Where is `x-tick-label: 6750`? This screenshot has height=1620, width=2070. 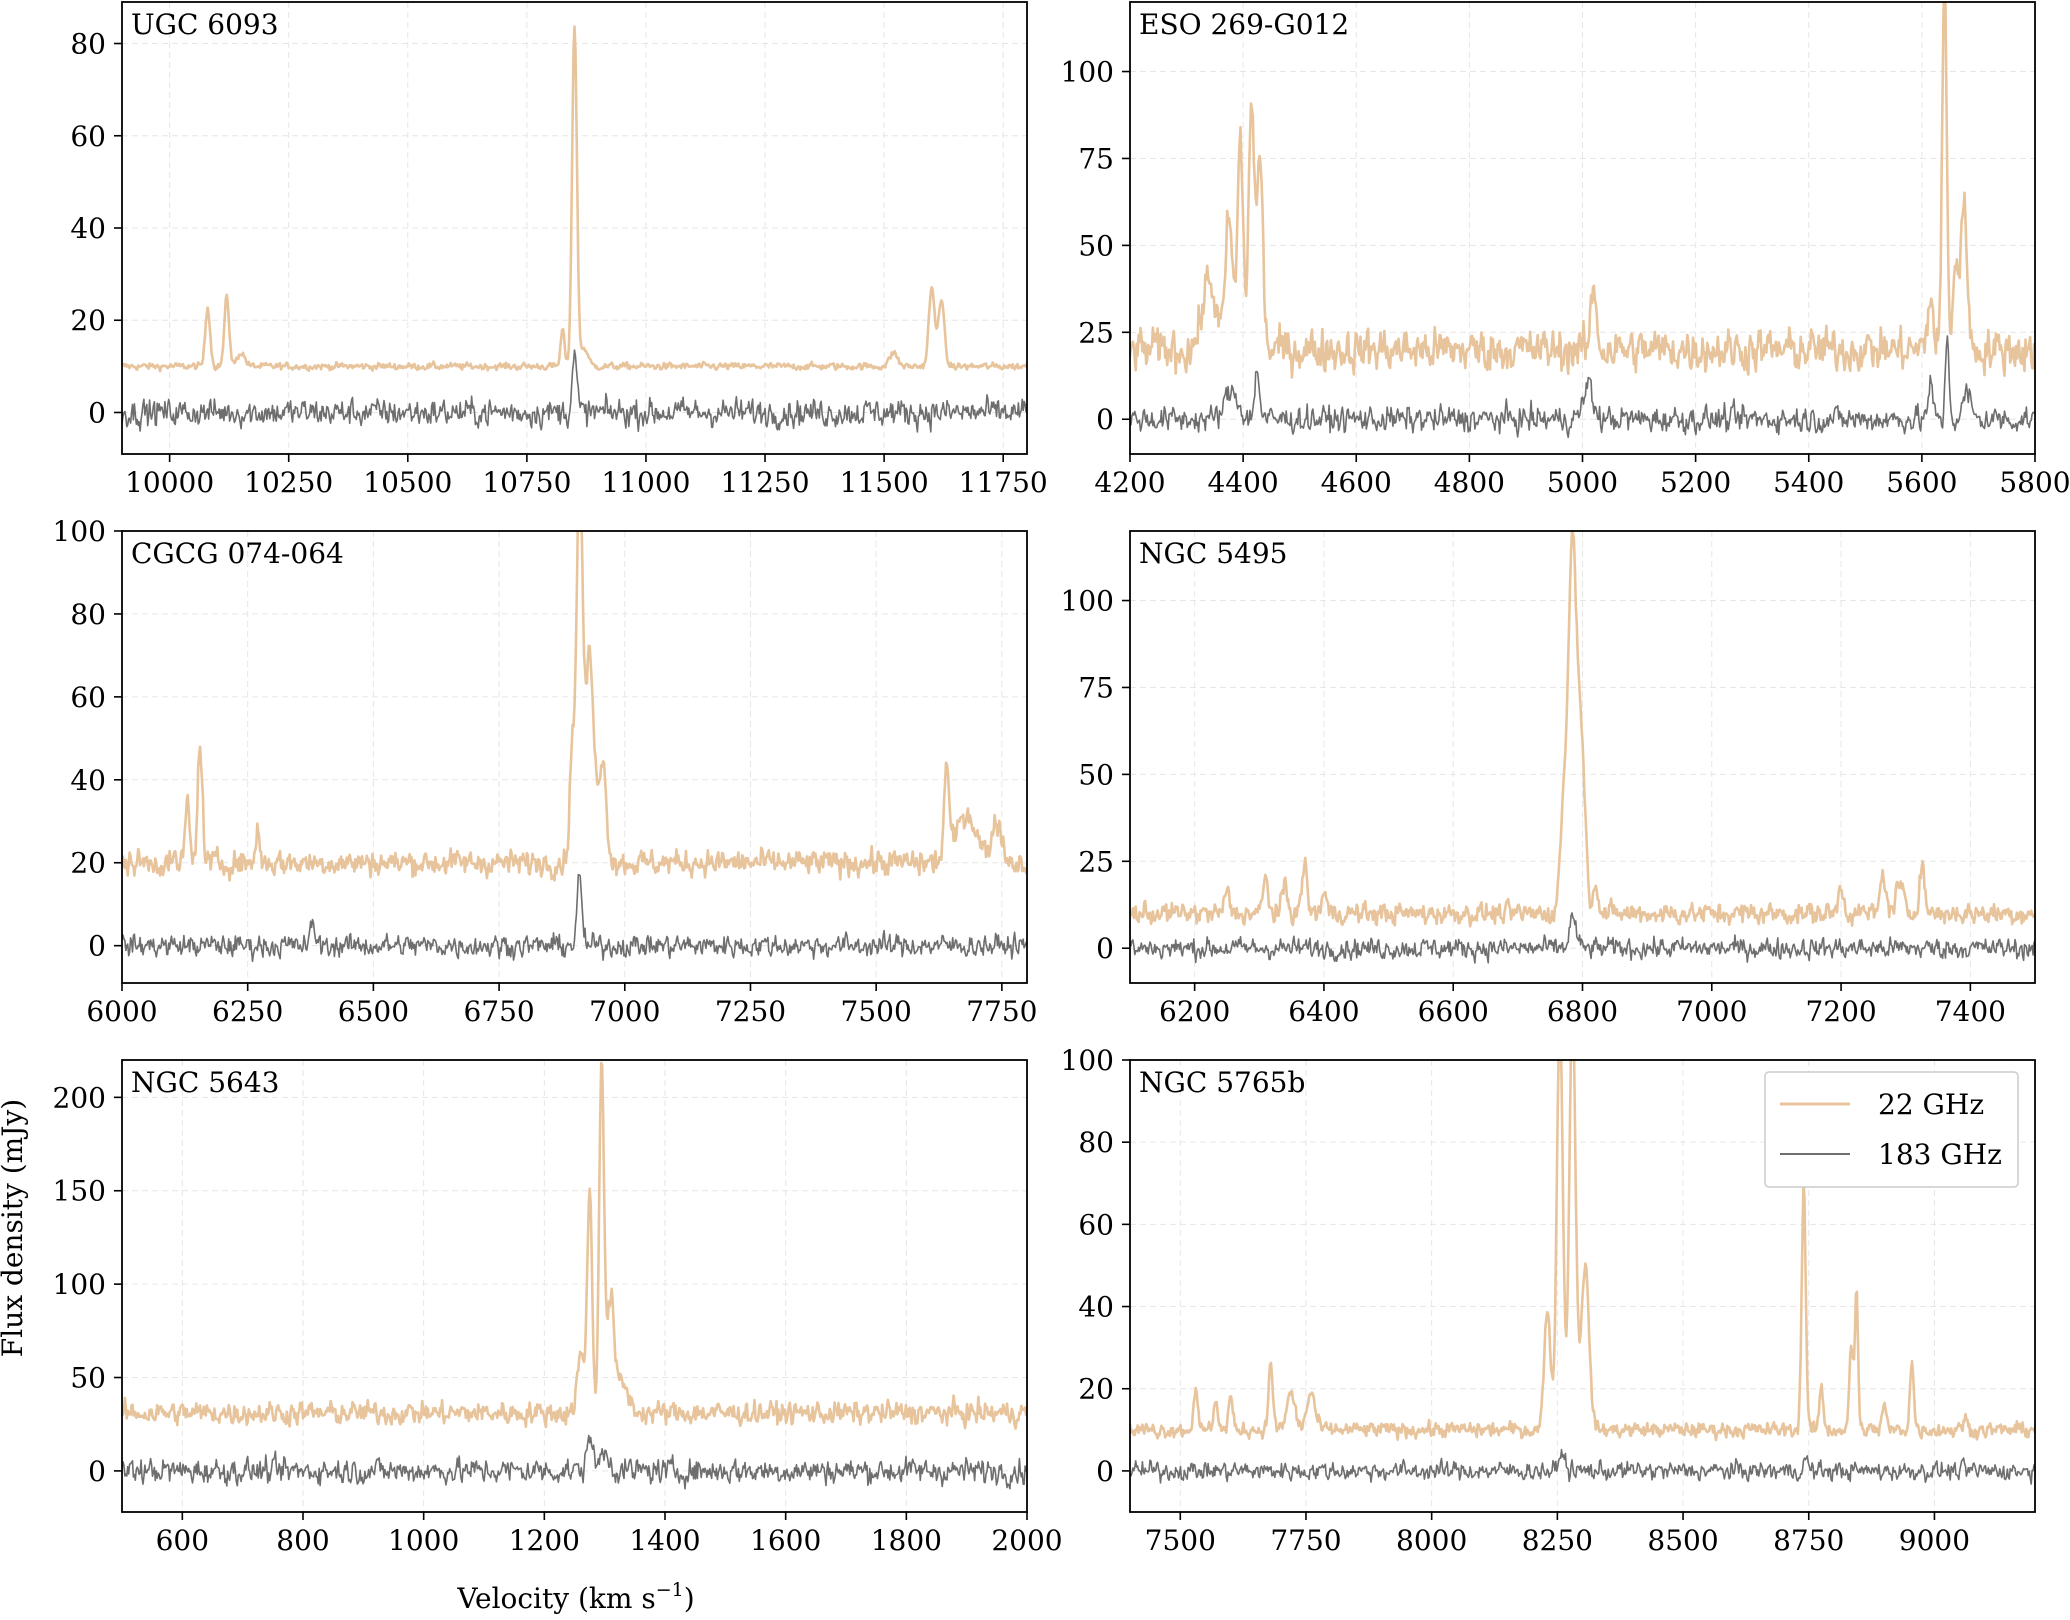 x-tick-label: 6750 is located at coordinates (498, 1011).